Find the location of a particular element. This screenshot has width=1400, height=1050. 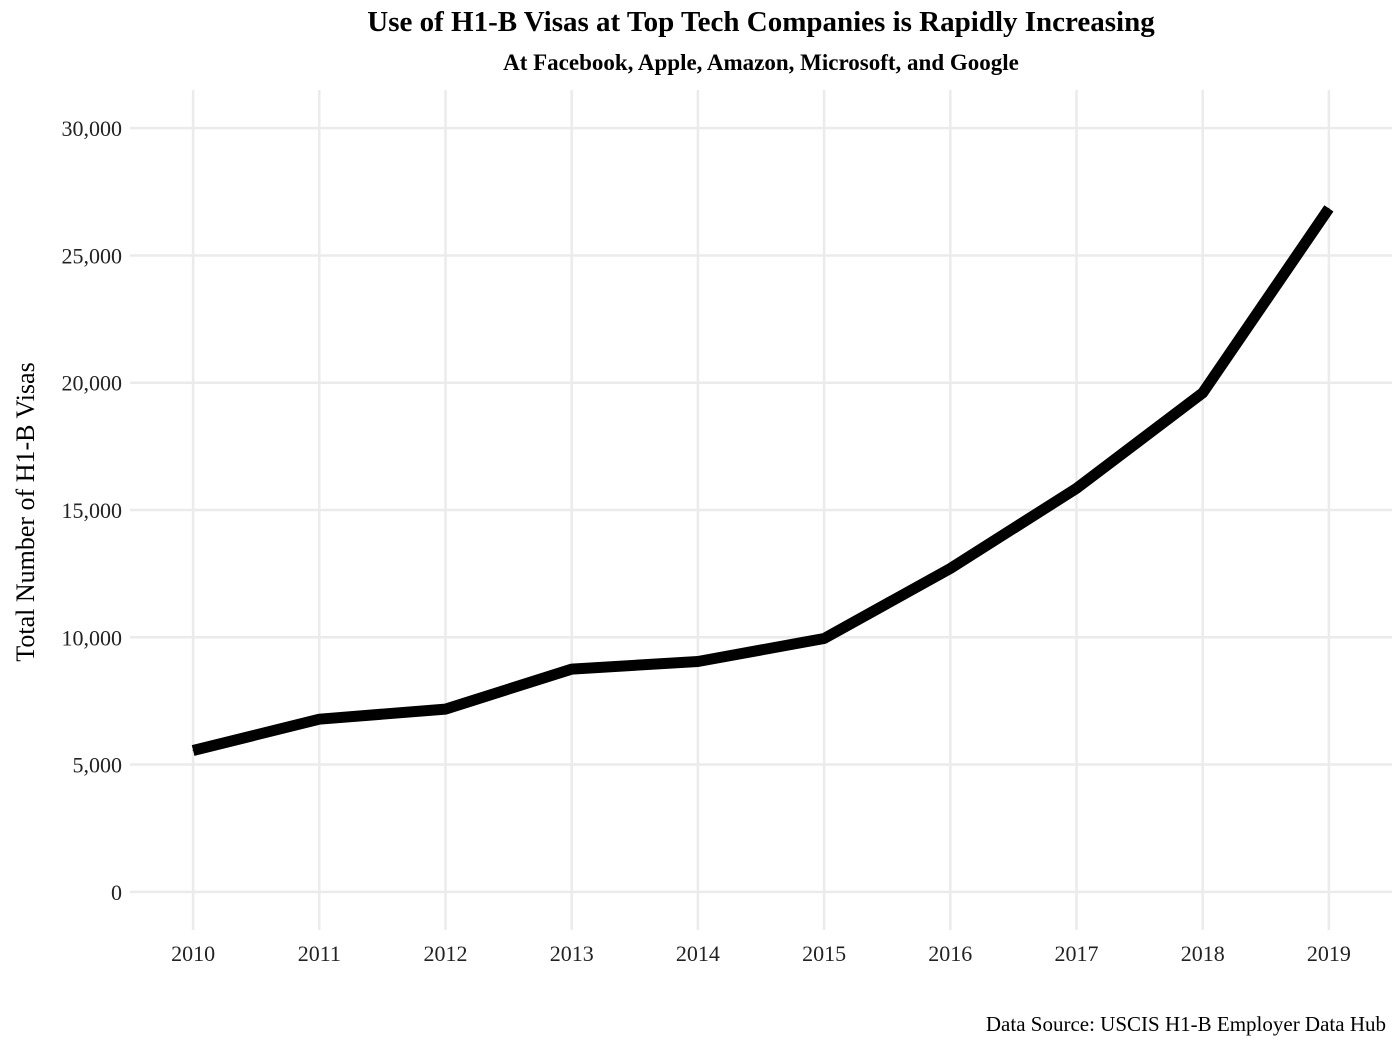

x-tick-label: 2019 is located at coordinates (1329, 953).